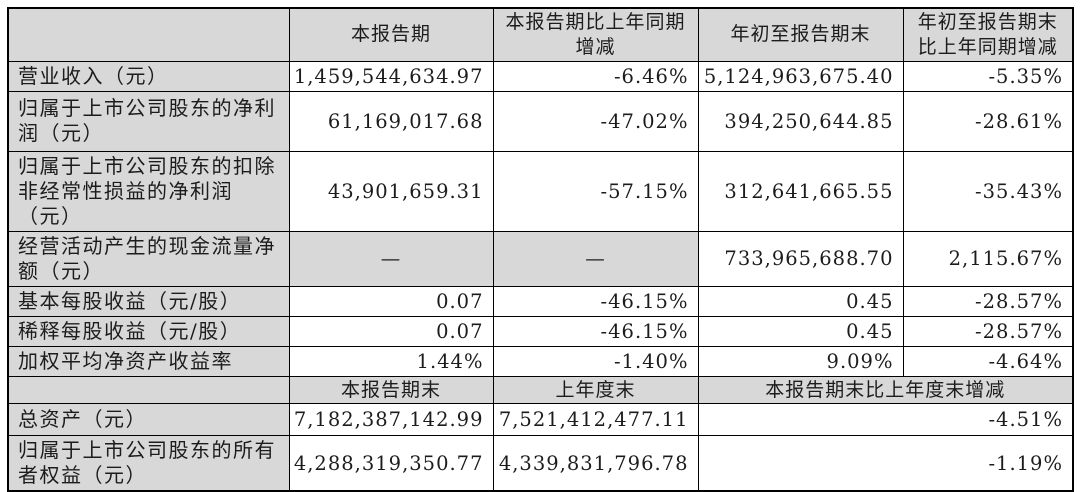  I want to click on cell-period-end-value: 4,288,319,350.77, so click(391, 463).